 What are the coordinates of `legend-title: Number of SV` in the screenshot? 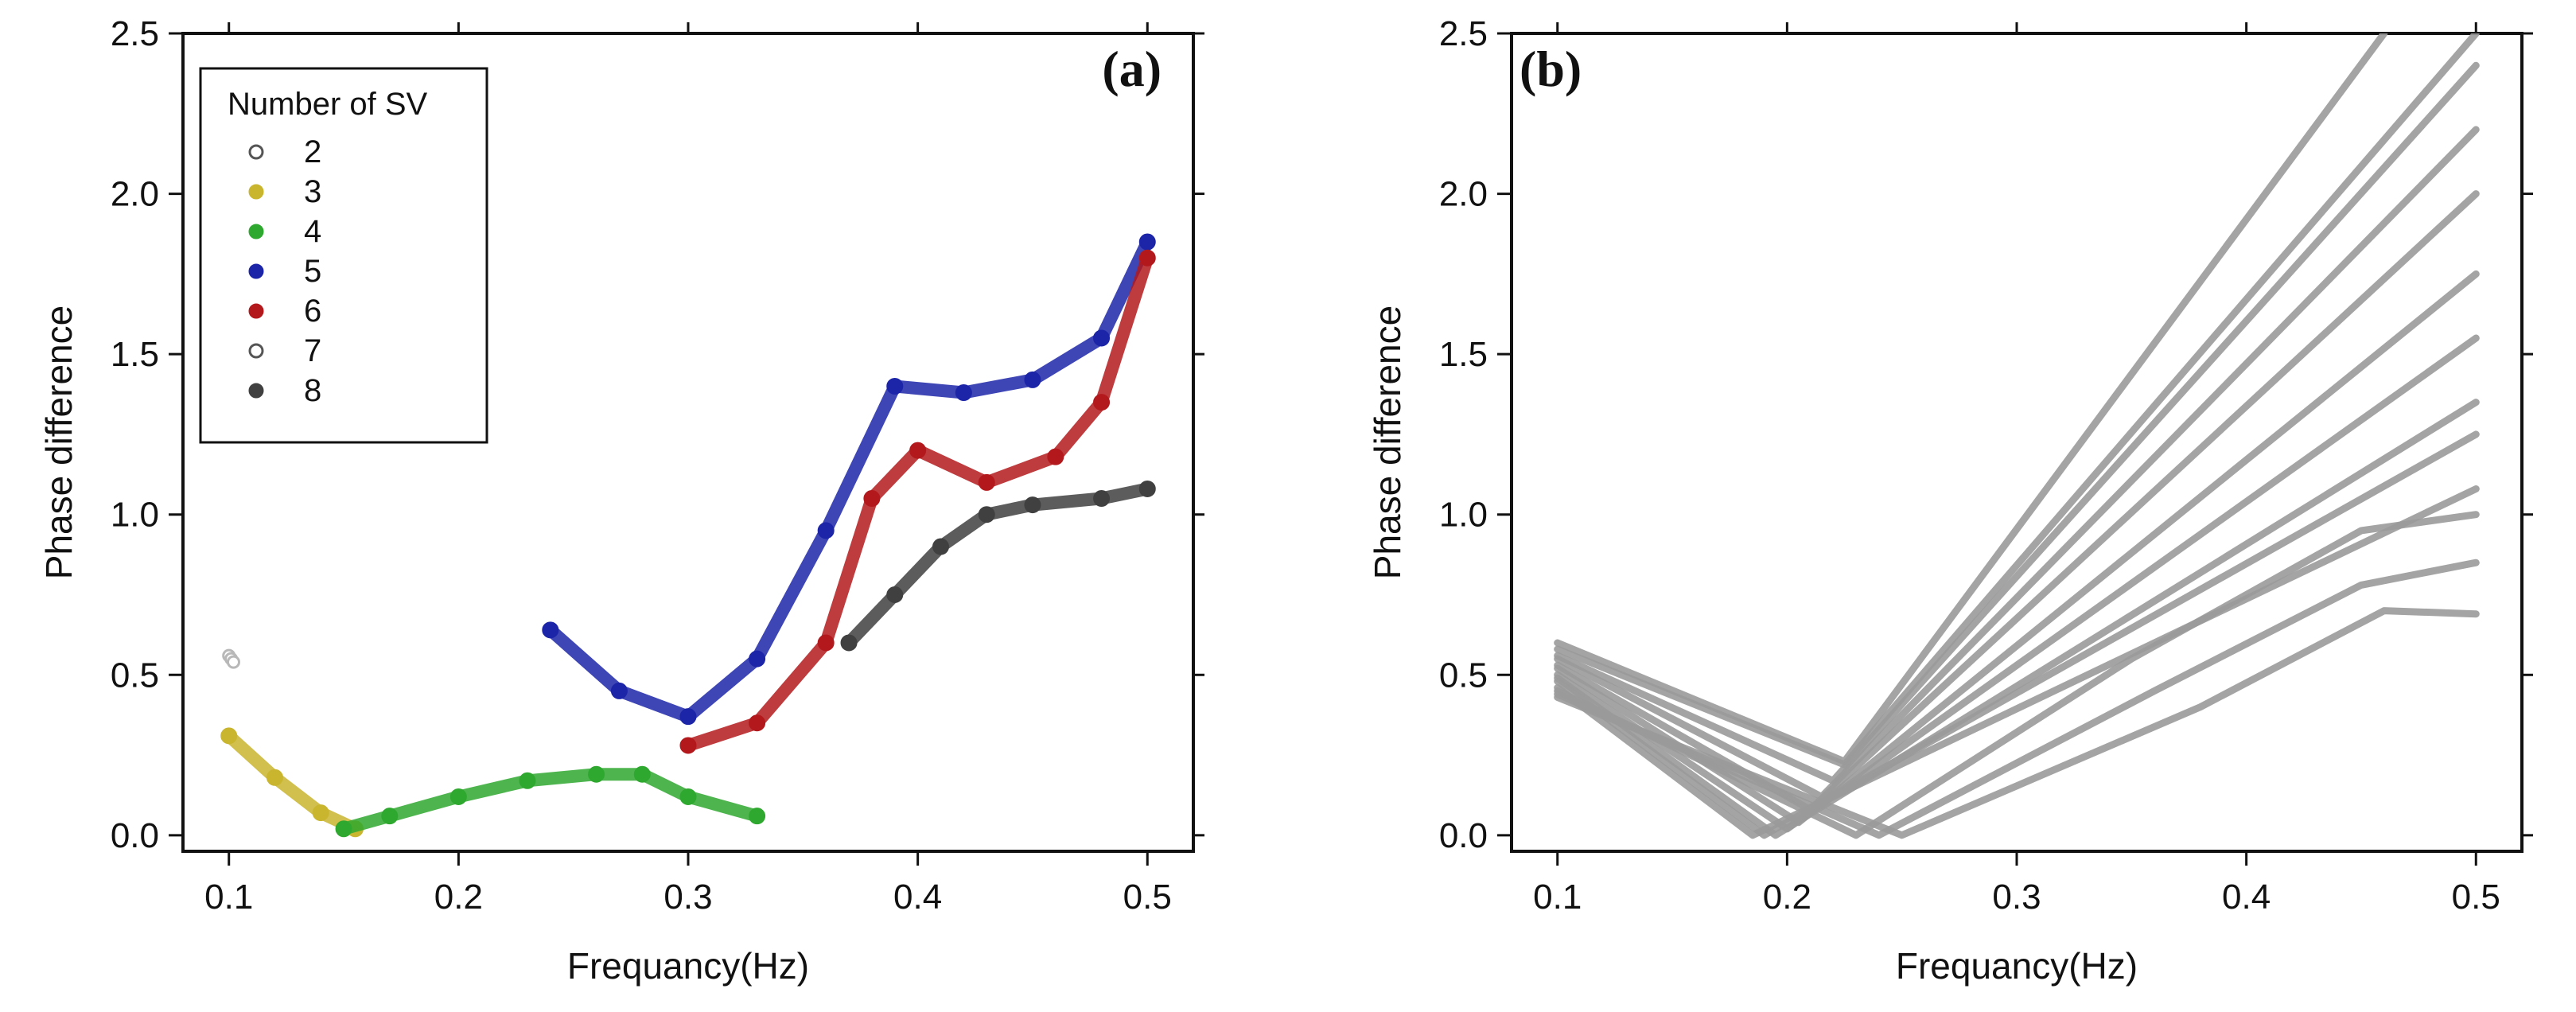 It's located at (328, 105).